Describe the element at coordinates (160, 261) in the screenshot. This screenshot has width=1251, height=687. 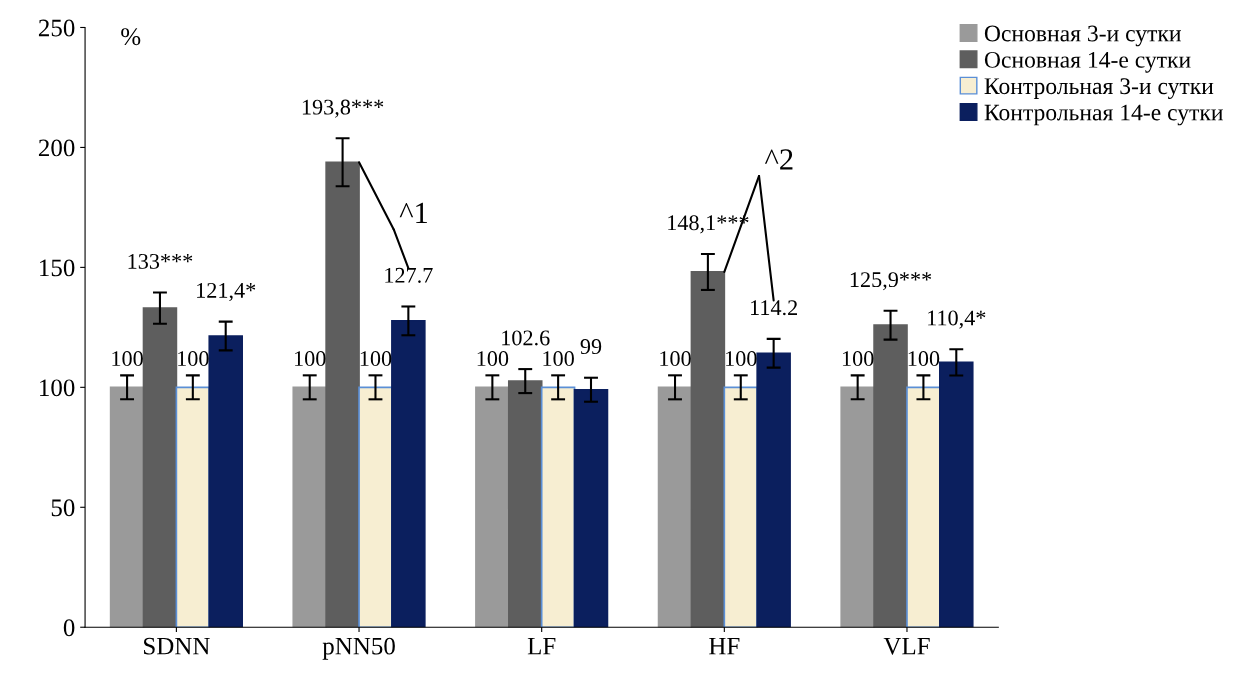
I see `data-label: 133***` at that location.